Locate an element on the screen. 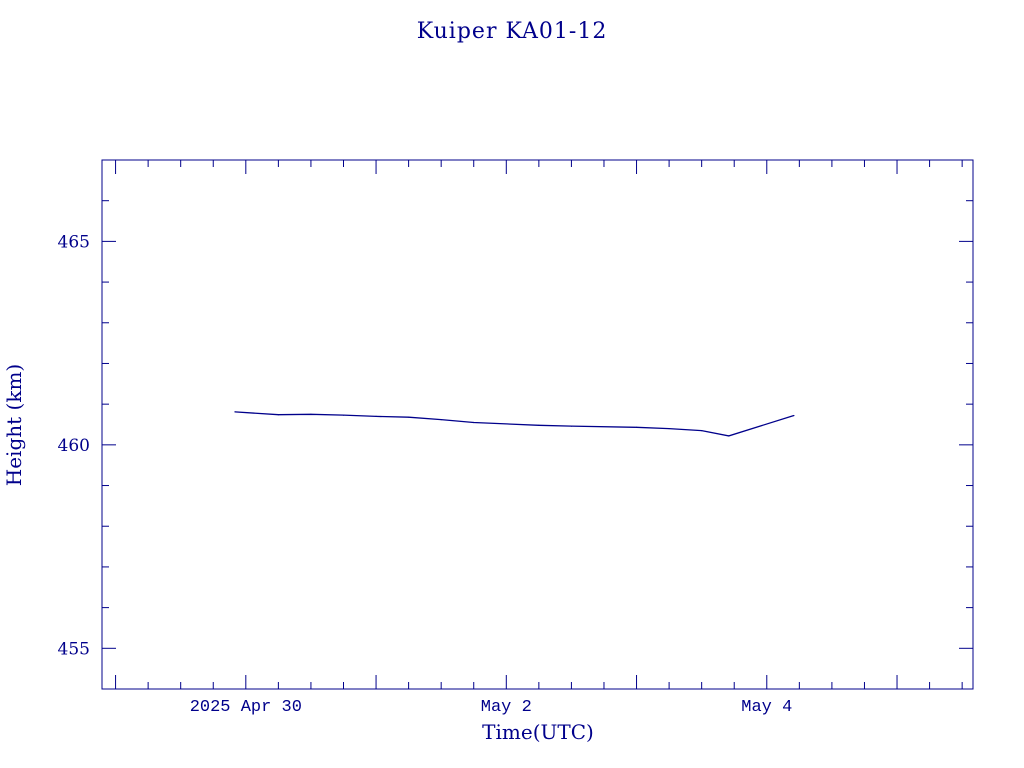  y-tick-label: 460 is located at coordinates (74, 446).